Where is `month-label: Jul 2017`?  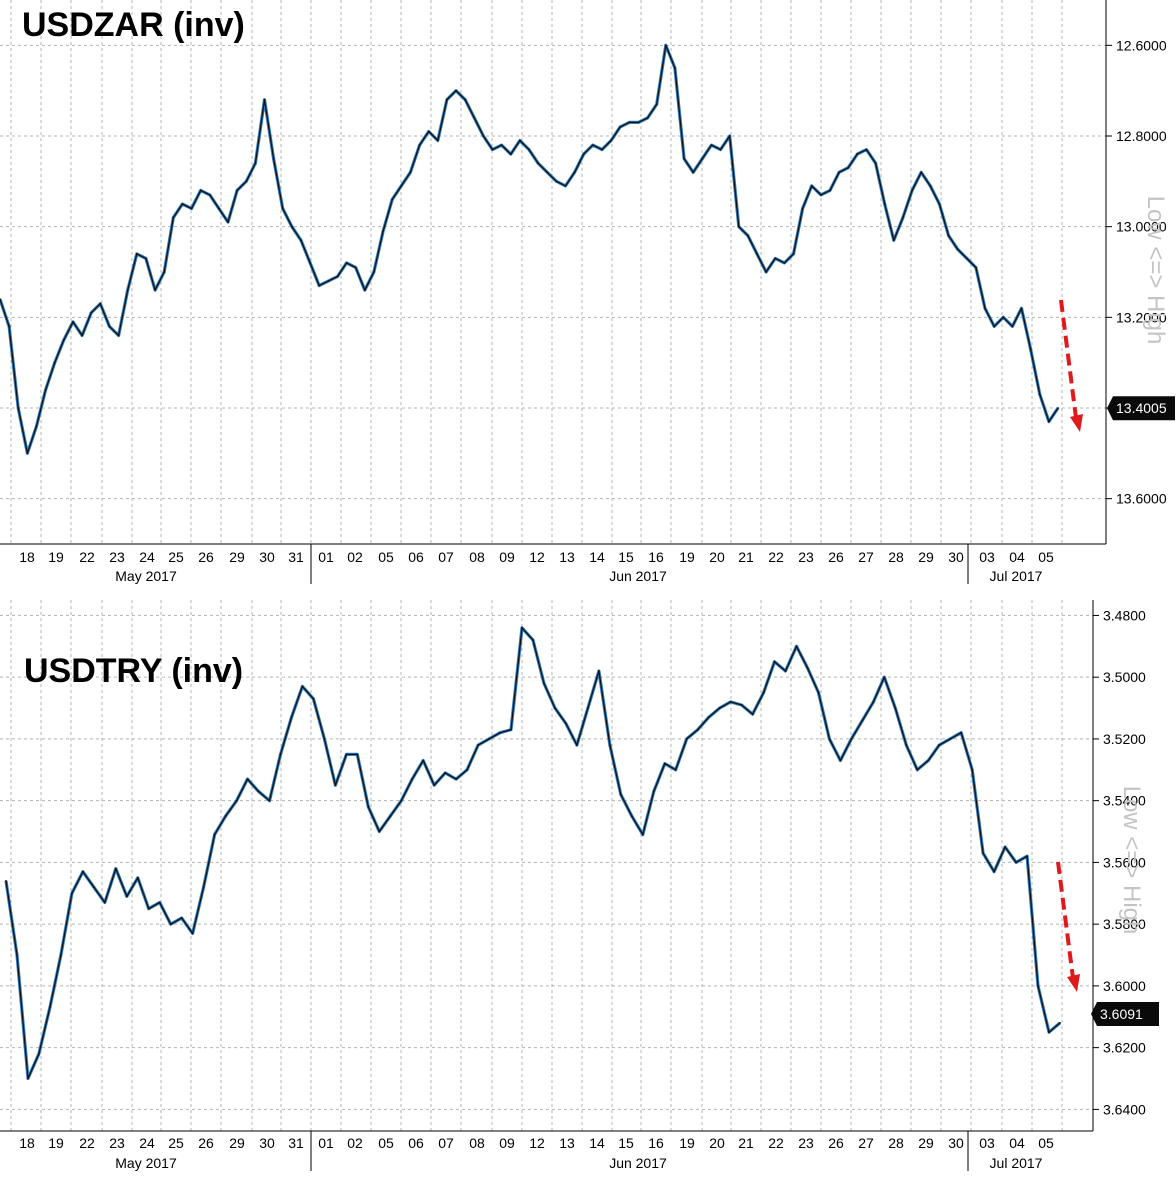 month-label: Jul 2017 is located at coordinates (1016, 576).